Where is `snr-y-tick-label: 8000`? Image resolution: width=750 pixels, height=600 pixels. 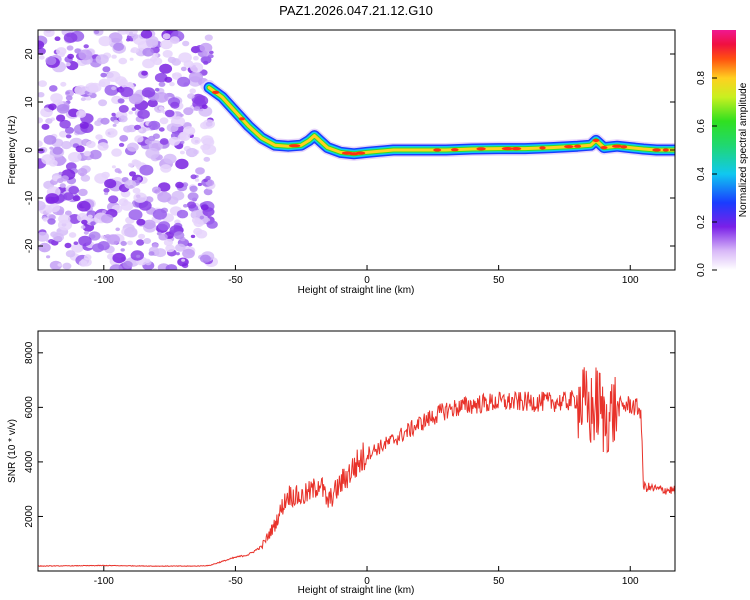
snr-y-tick-label: 8000 is located at coordinates (29, 352).